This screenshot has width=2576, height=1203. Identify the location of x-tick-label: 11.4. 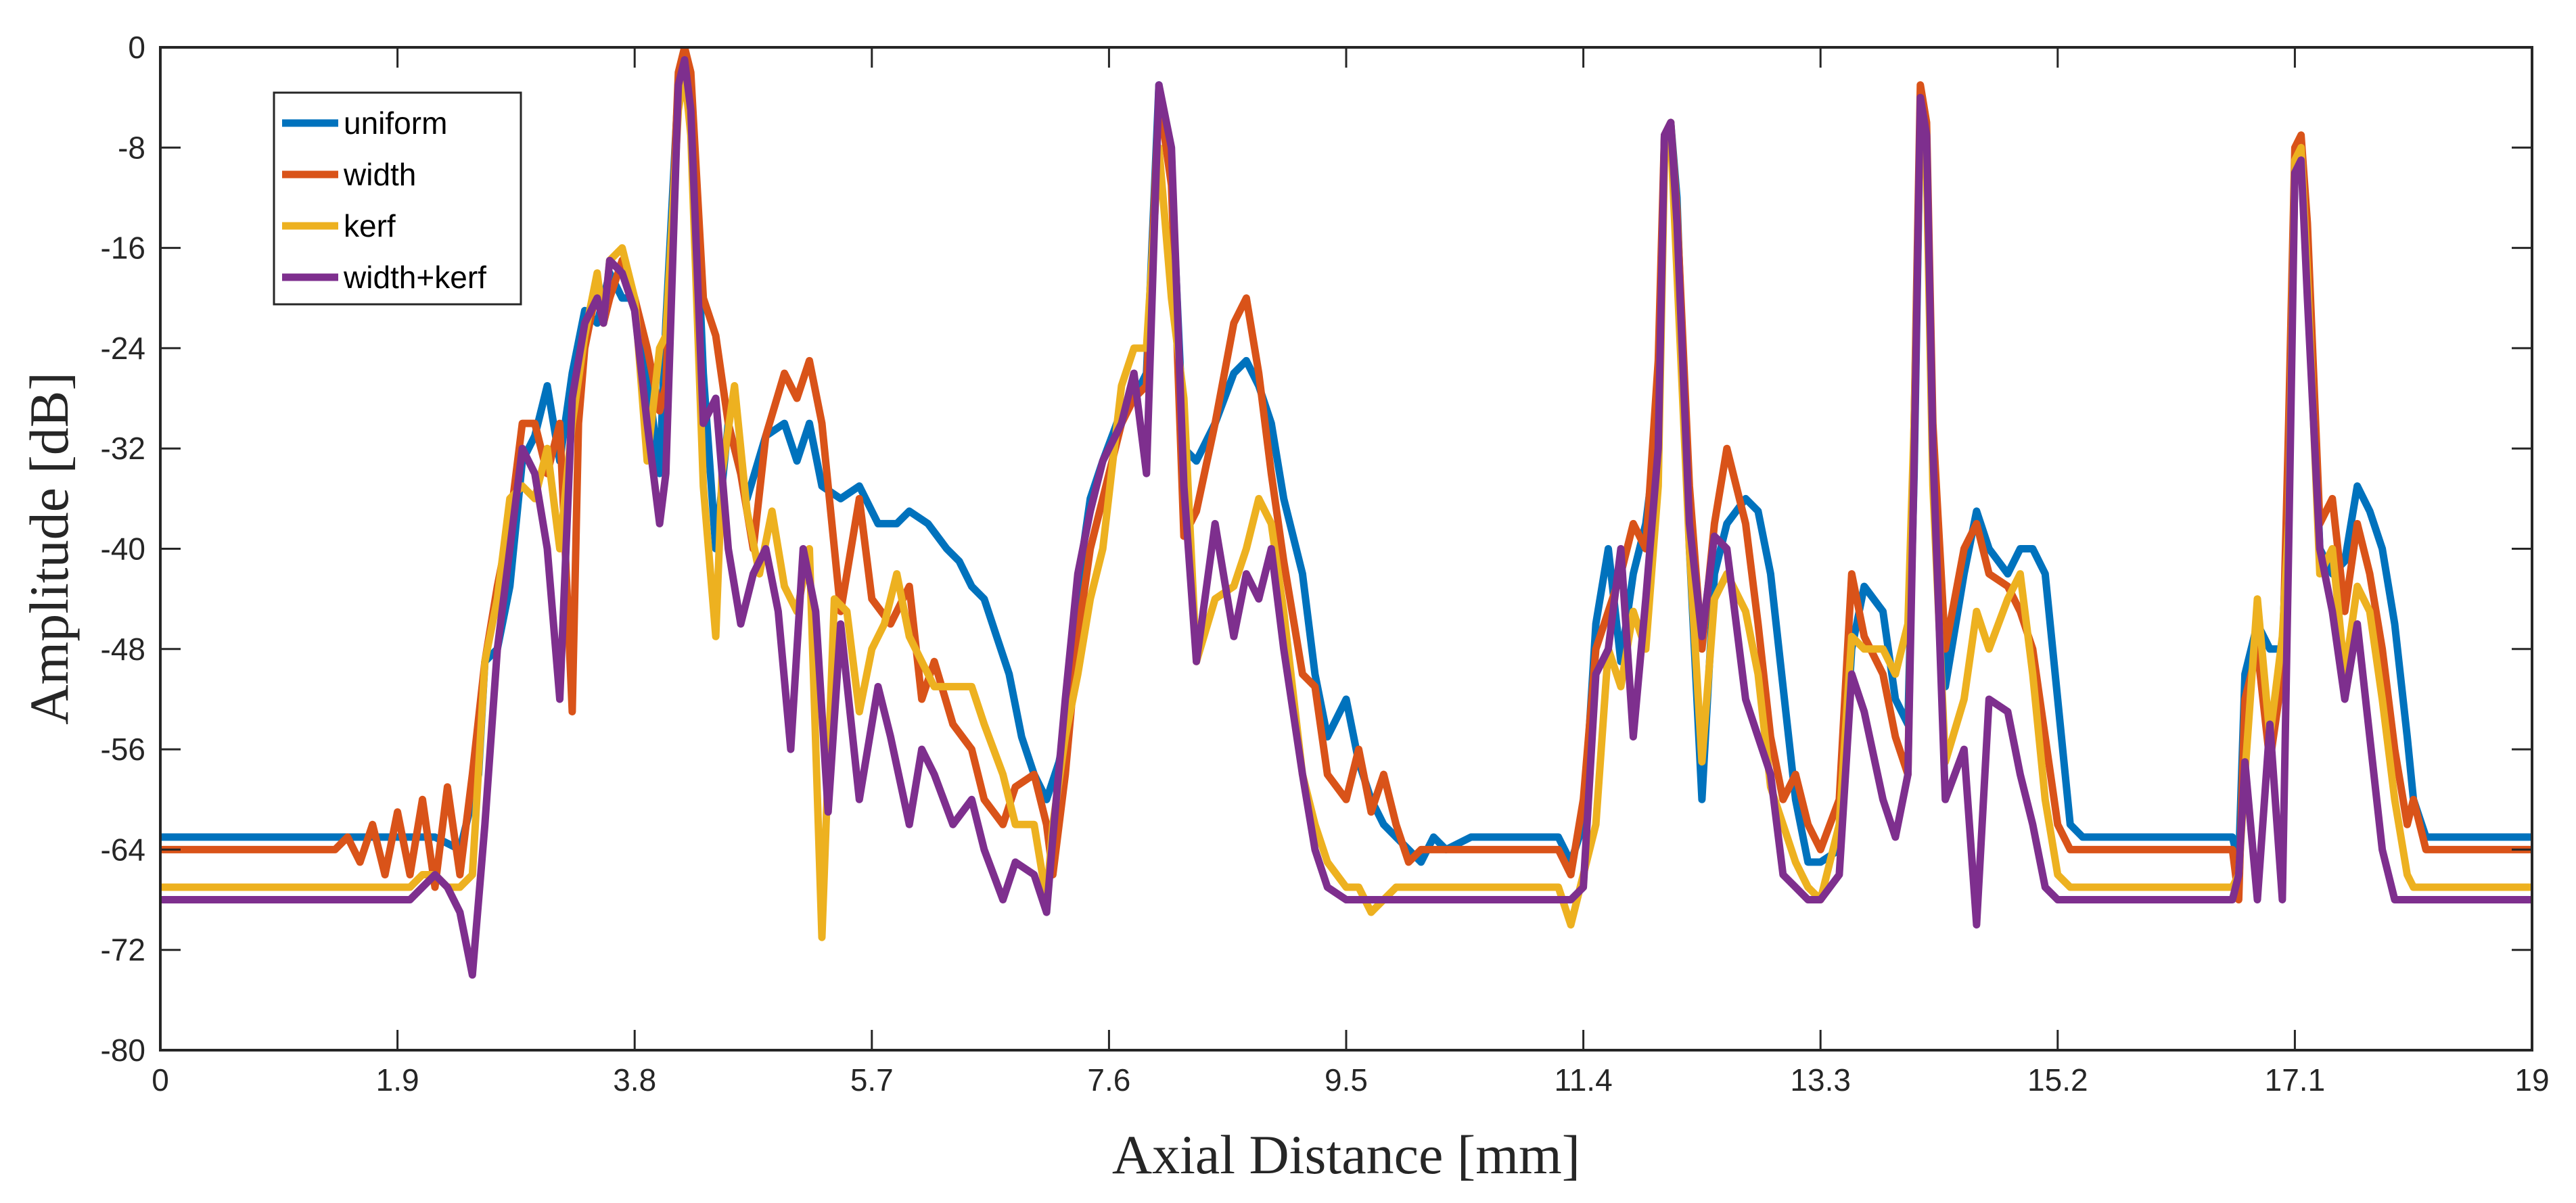
(1584, 1080).